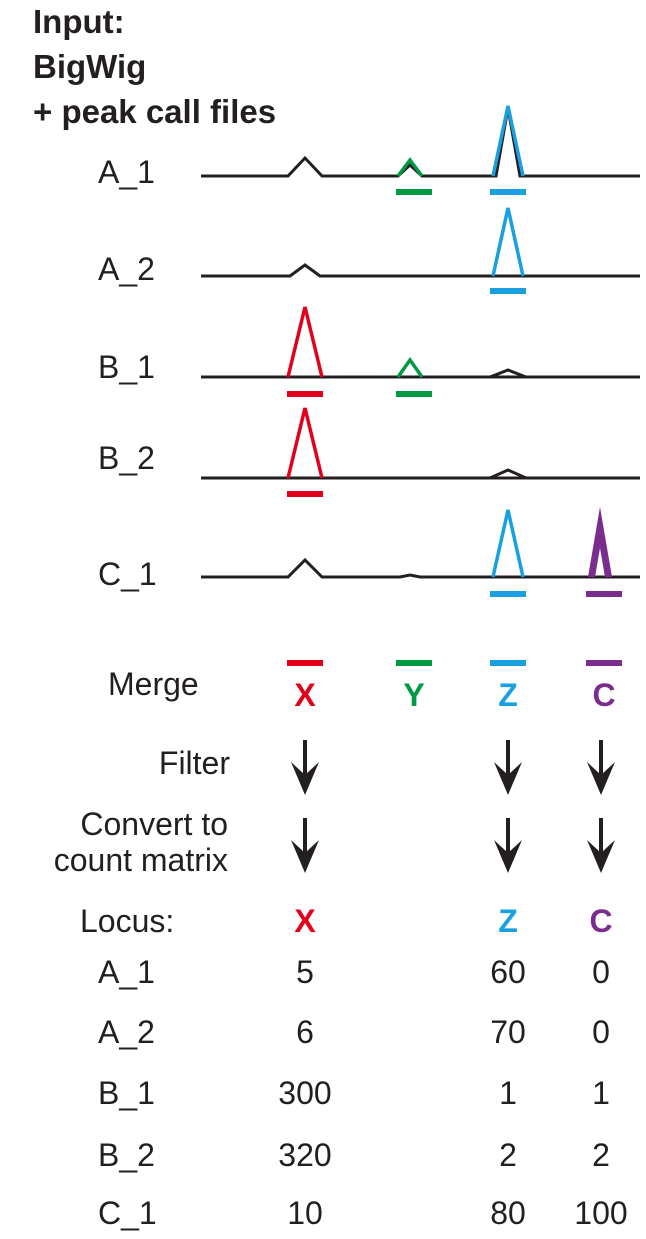 The image size is (646, 1239). Describe the element at coordinates (126, 1032) in the screenshot. I see `table-row-label: A_2` at that location.